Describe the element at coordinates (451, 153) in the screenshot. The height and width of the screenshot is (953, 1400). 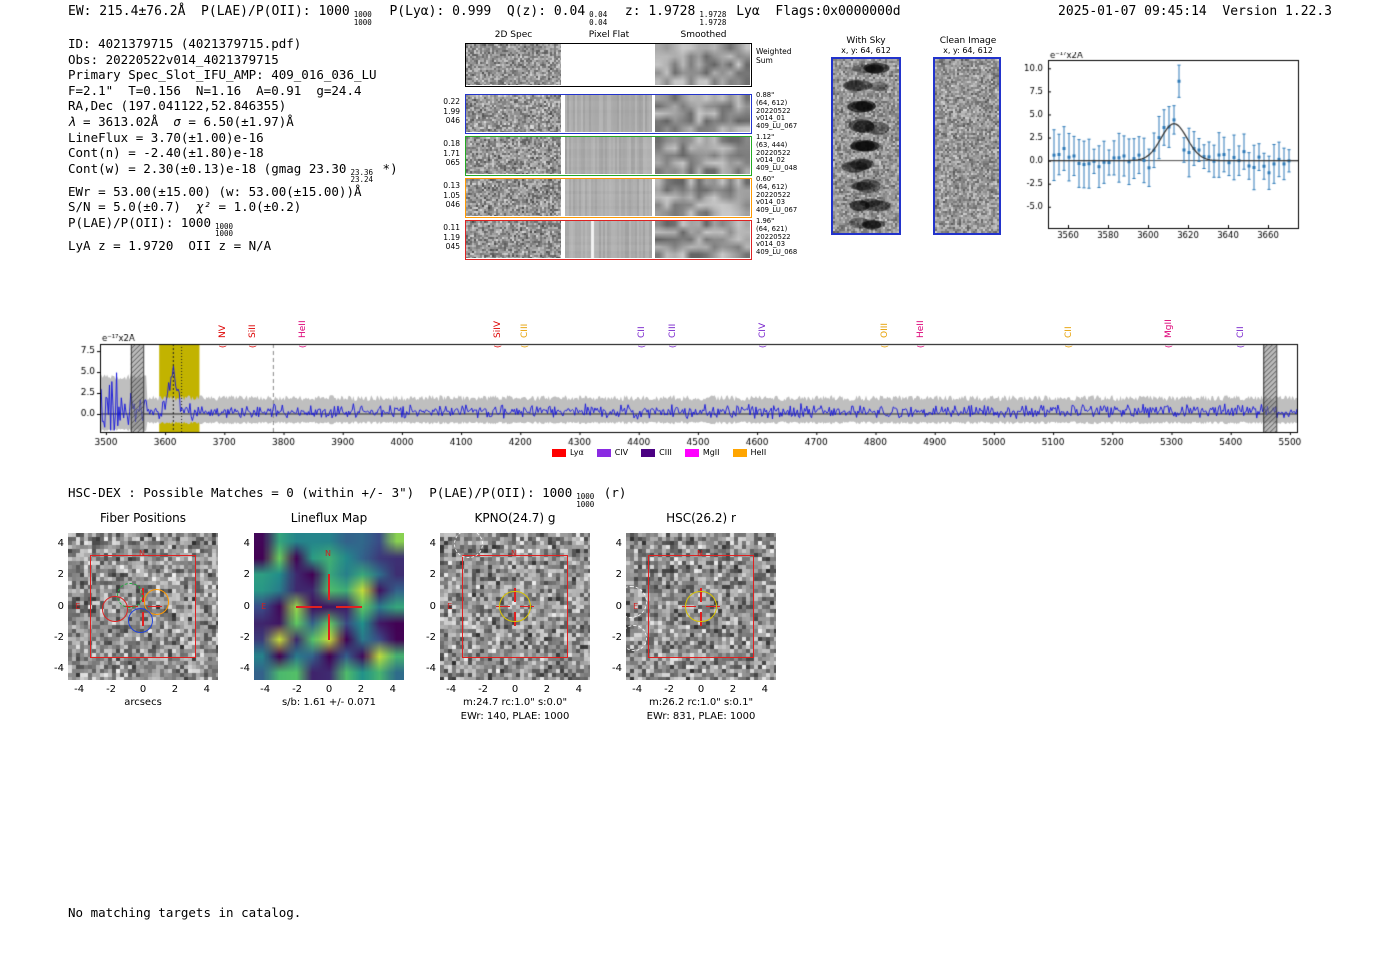
I see `row-left-stat-value: 1.71` at that location.